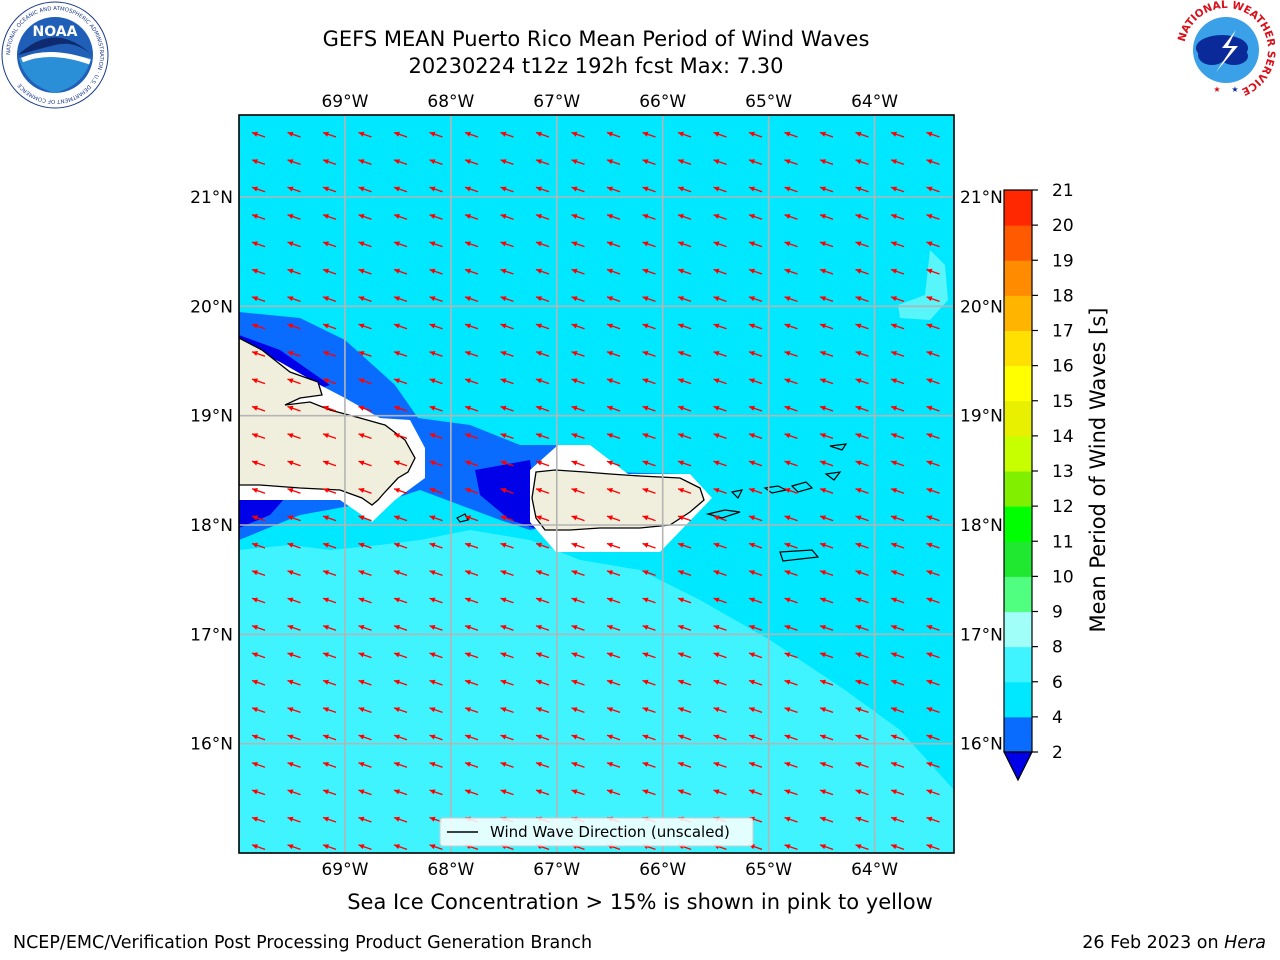  I want to click on colorbar-tick-label: 6, so click(1057, 683).